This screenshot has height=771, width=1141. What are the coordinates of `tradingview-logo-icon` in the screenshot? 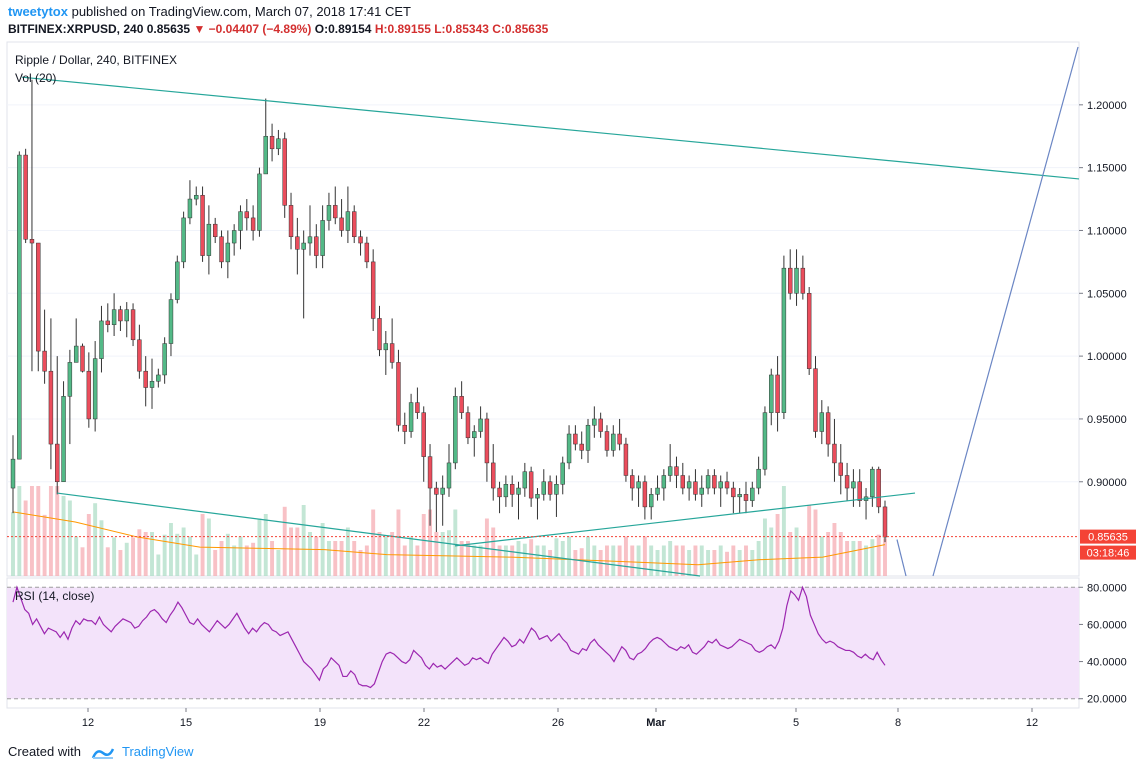 It's located at (103, 753).